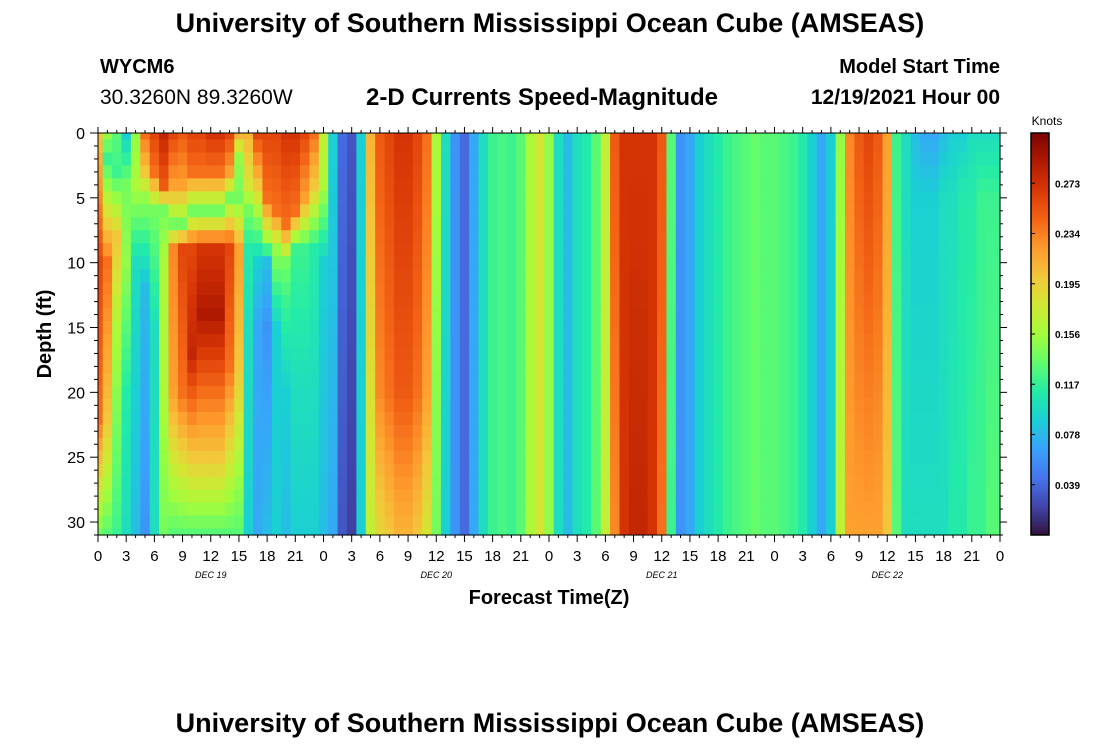  Describe the element at coordinates (267, 556) in the screenshot. I see `x-tick-label: 18` at that location.